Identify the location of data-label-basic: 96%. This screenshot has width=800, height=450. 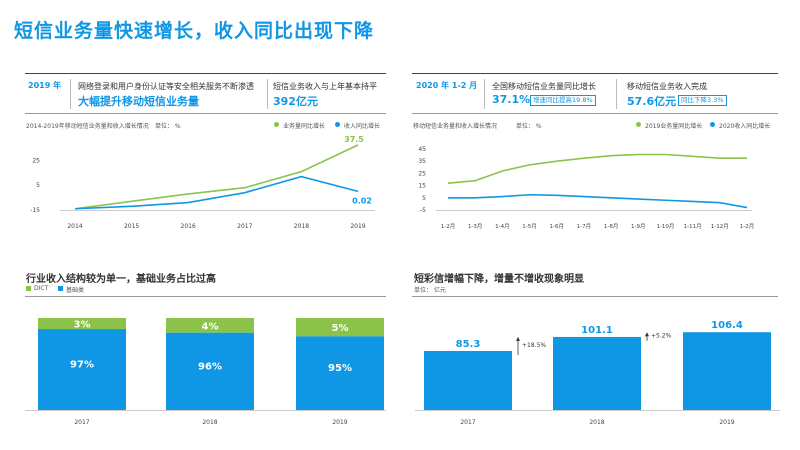
(210, 366).